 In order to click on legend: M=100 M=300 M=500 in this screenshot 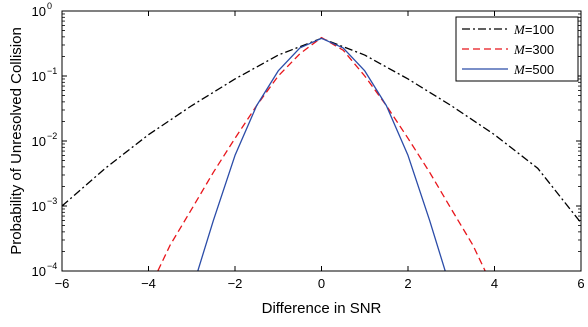, I will do `click(517, 49)`.